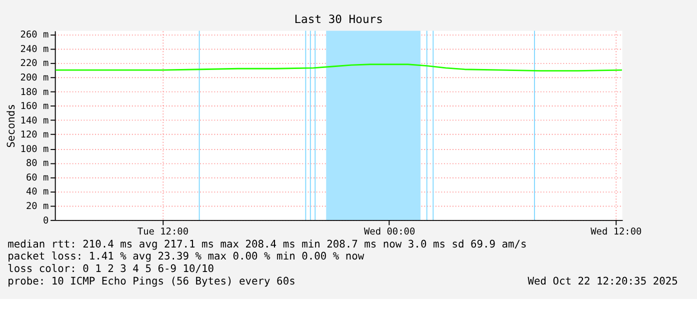  What do you see at coordinates (152, 281) in the screenshot?
I see `text: probe: 10 ICMP Echo Pings (56 Bytes) every 60s` at bounding box center [152, 281].